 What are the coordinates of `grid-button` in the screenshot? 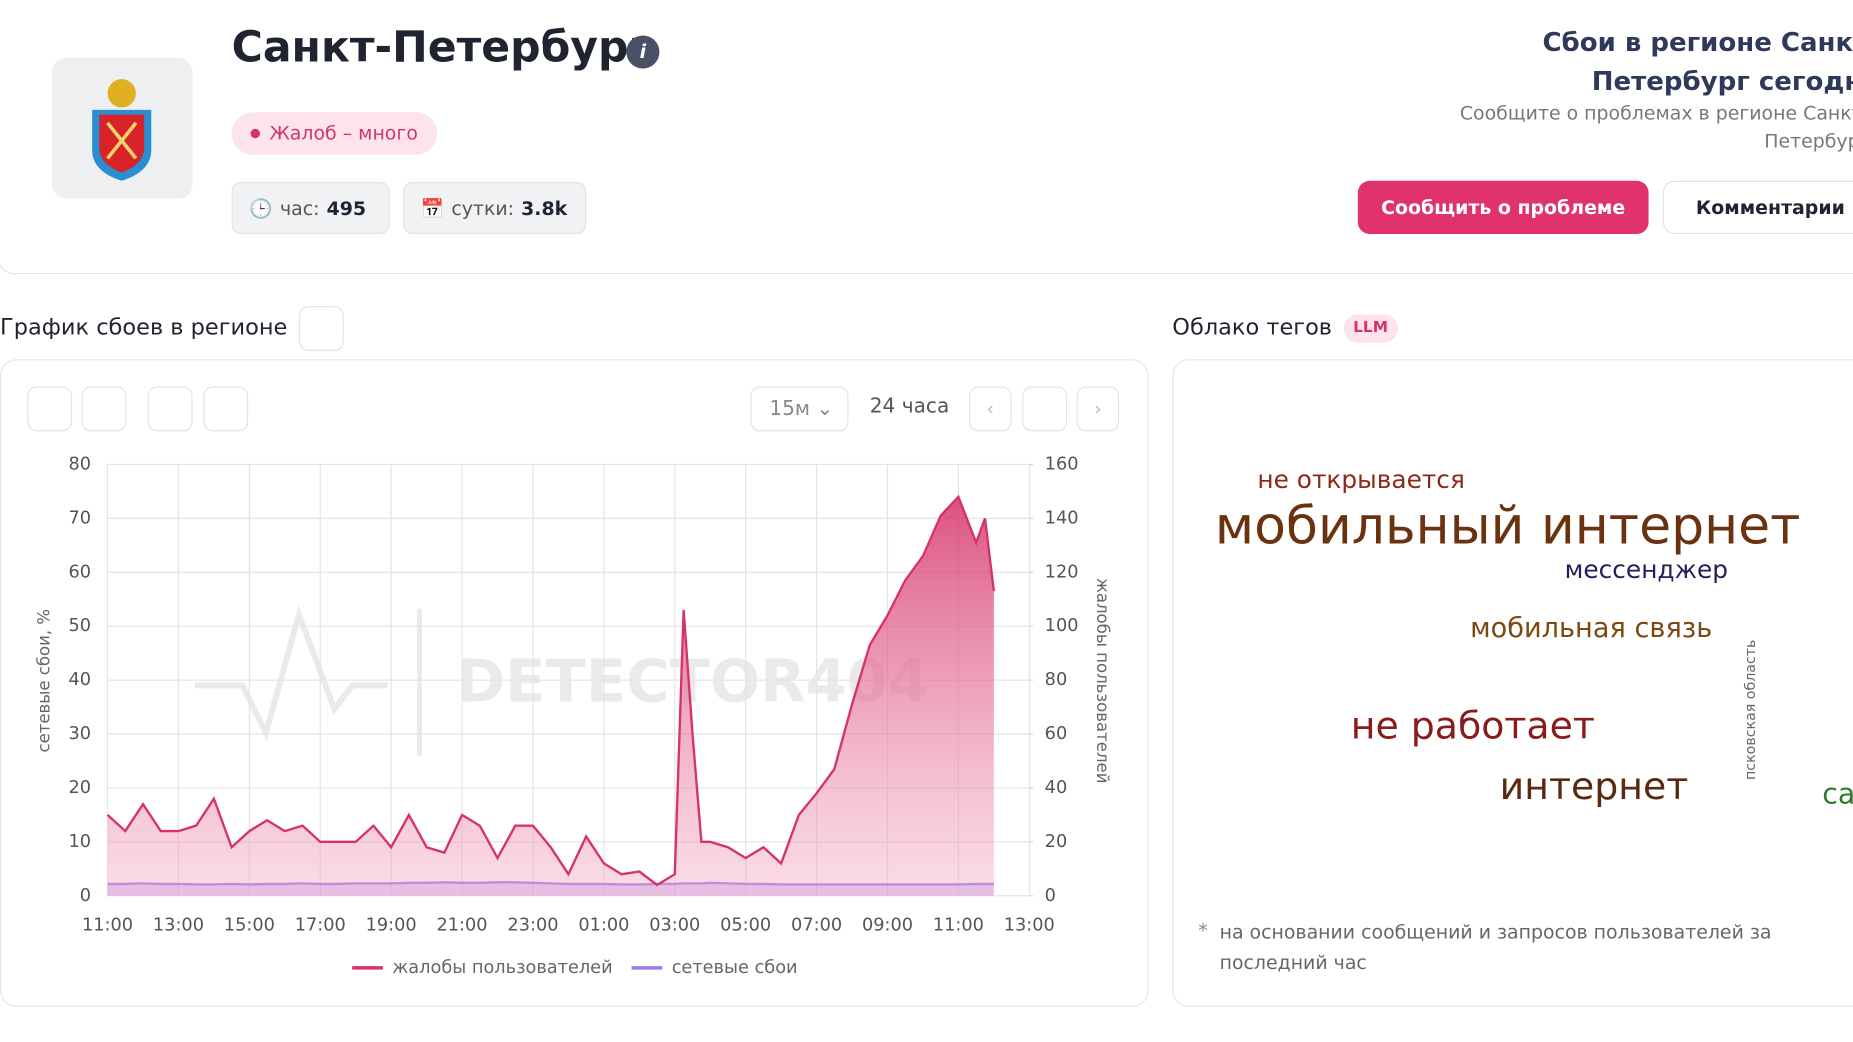 It's located at (104, 409).